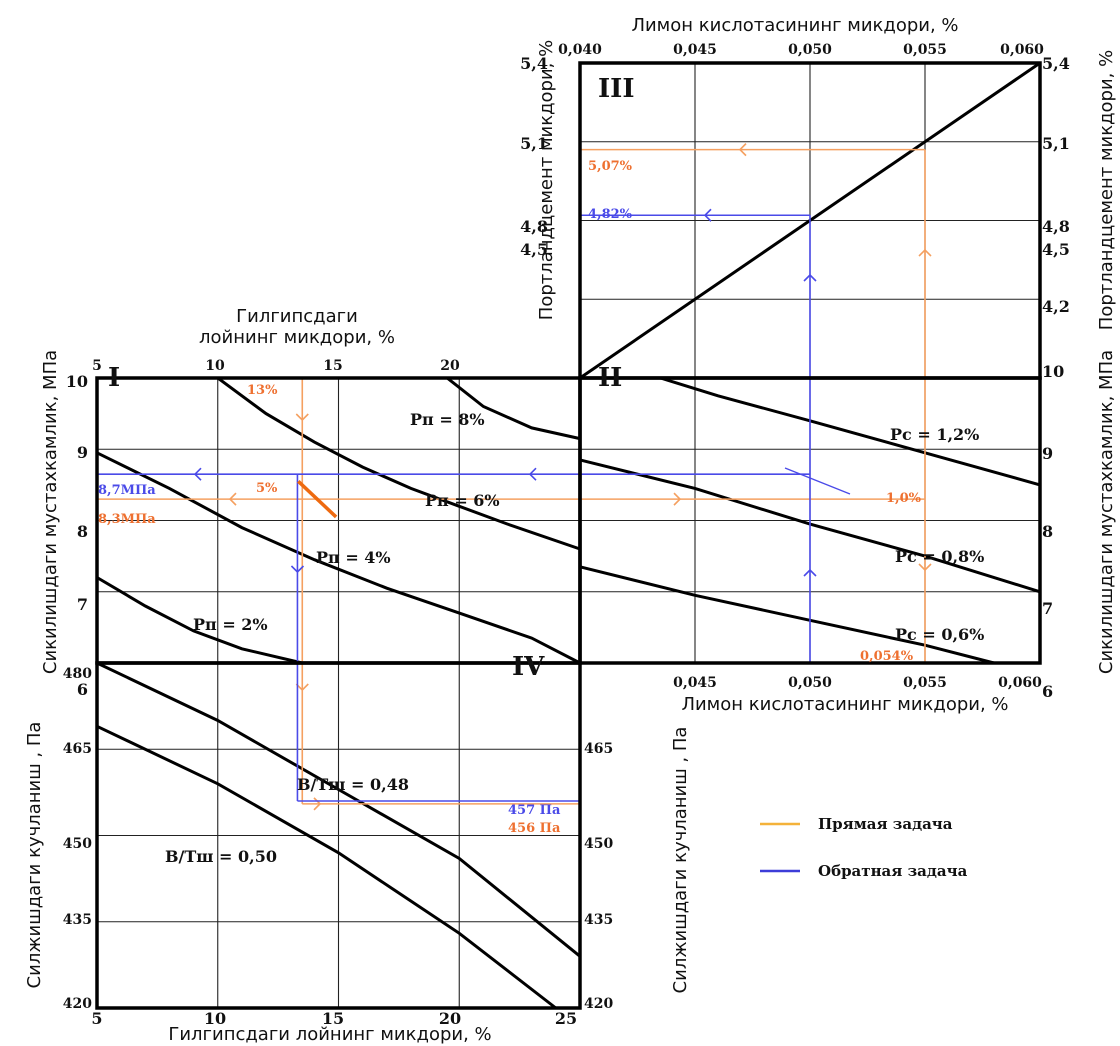 The height and width of the screenshot is (1046, 1120). Describe the element at coordinates (810, 683) in the screenshot. I see `citric-mid-tick: 0,050` at that location.